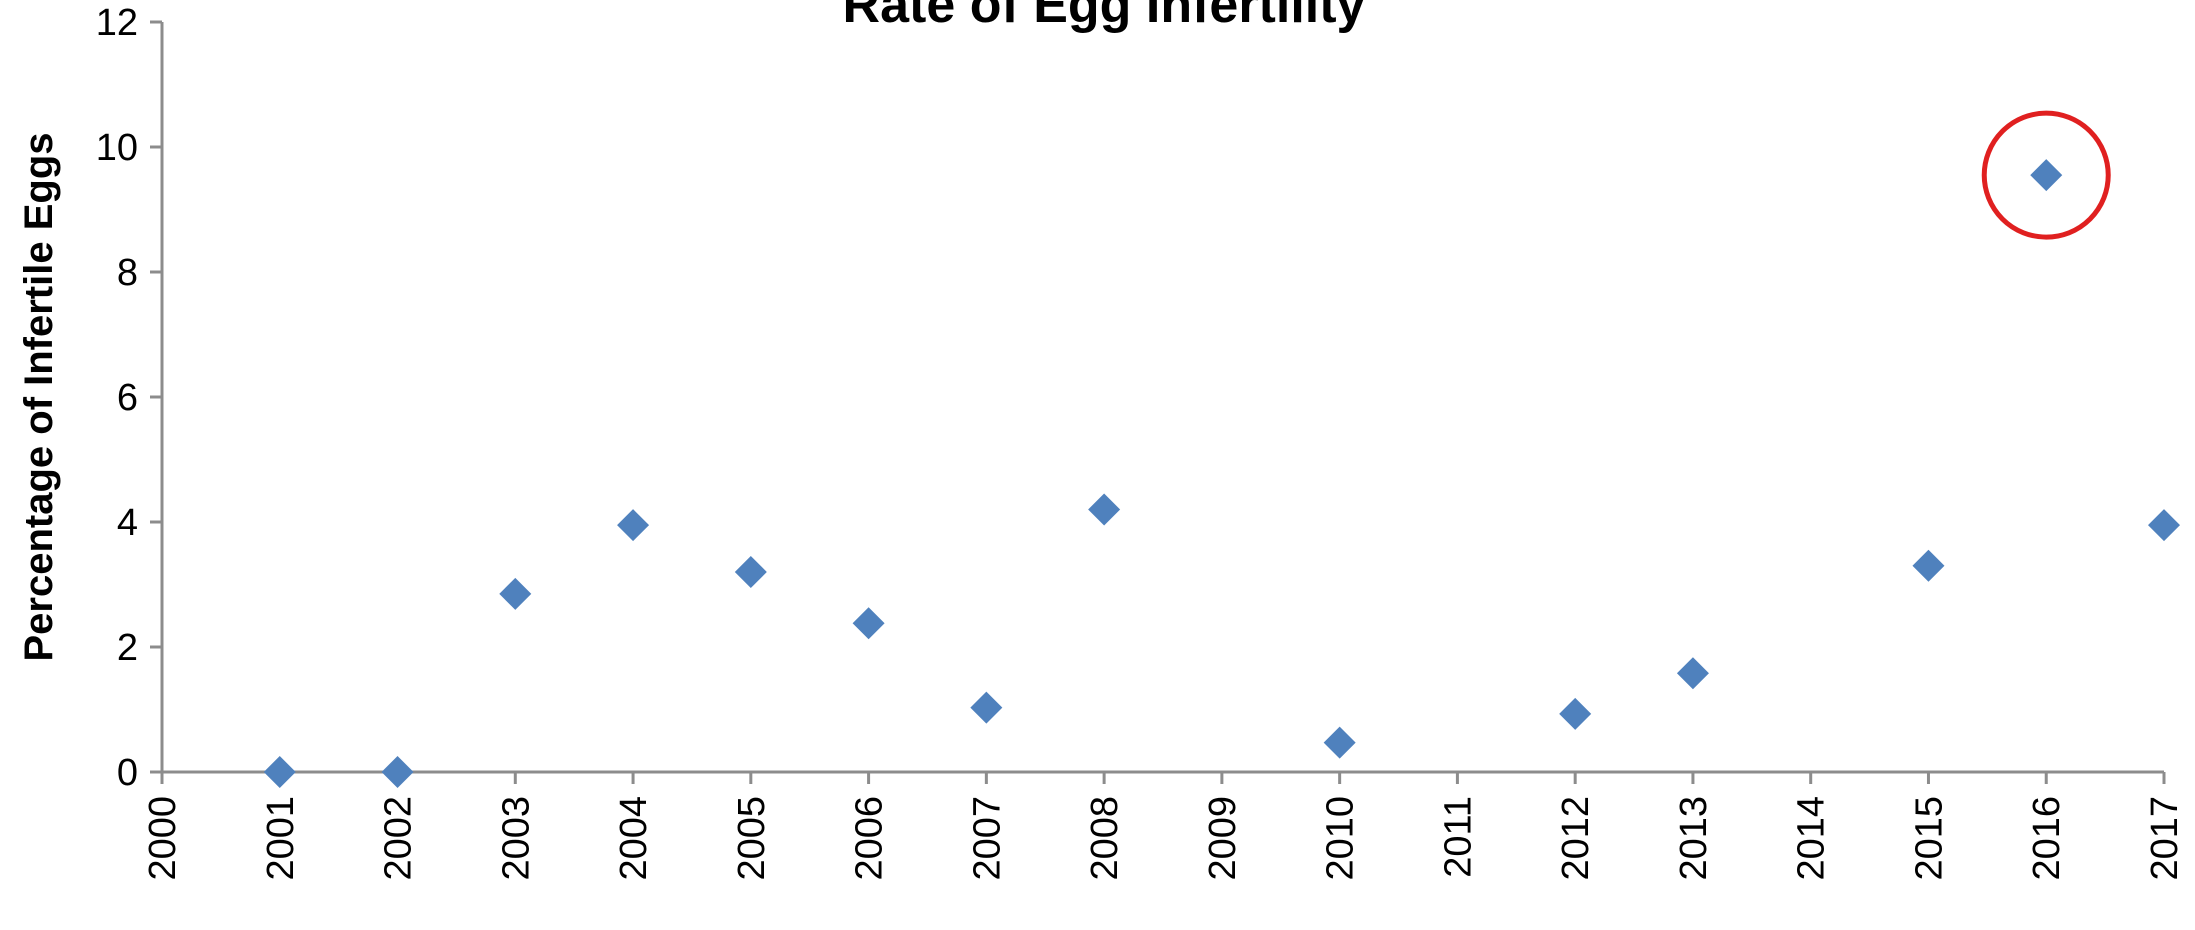 Image resolution: width=2195 pixels, height=930 pixels. Describe the element at coordinates (1576, 838) in the screenshot. I see `x-tick-label: 2012` at that location.